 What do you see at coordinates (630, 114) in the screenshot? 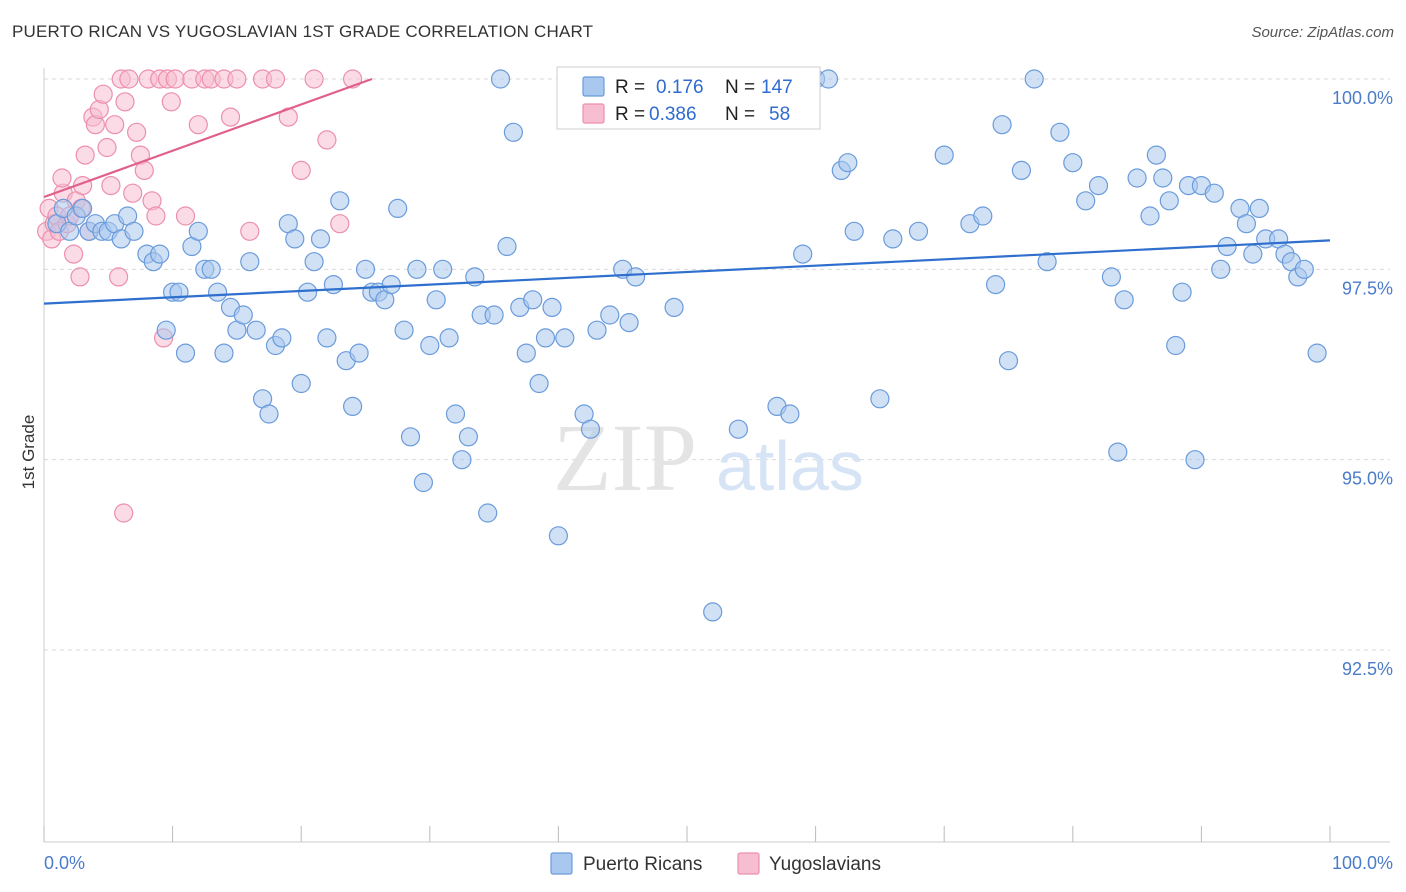
I see `legend-r-label-pink: R =` at bounding box center [630, 114].